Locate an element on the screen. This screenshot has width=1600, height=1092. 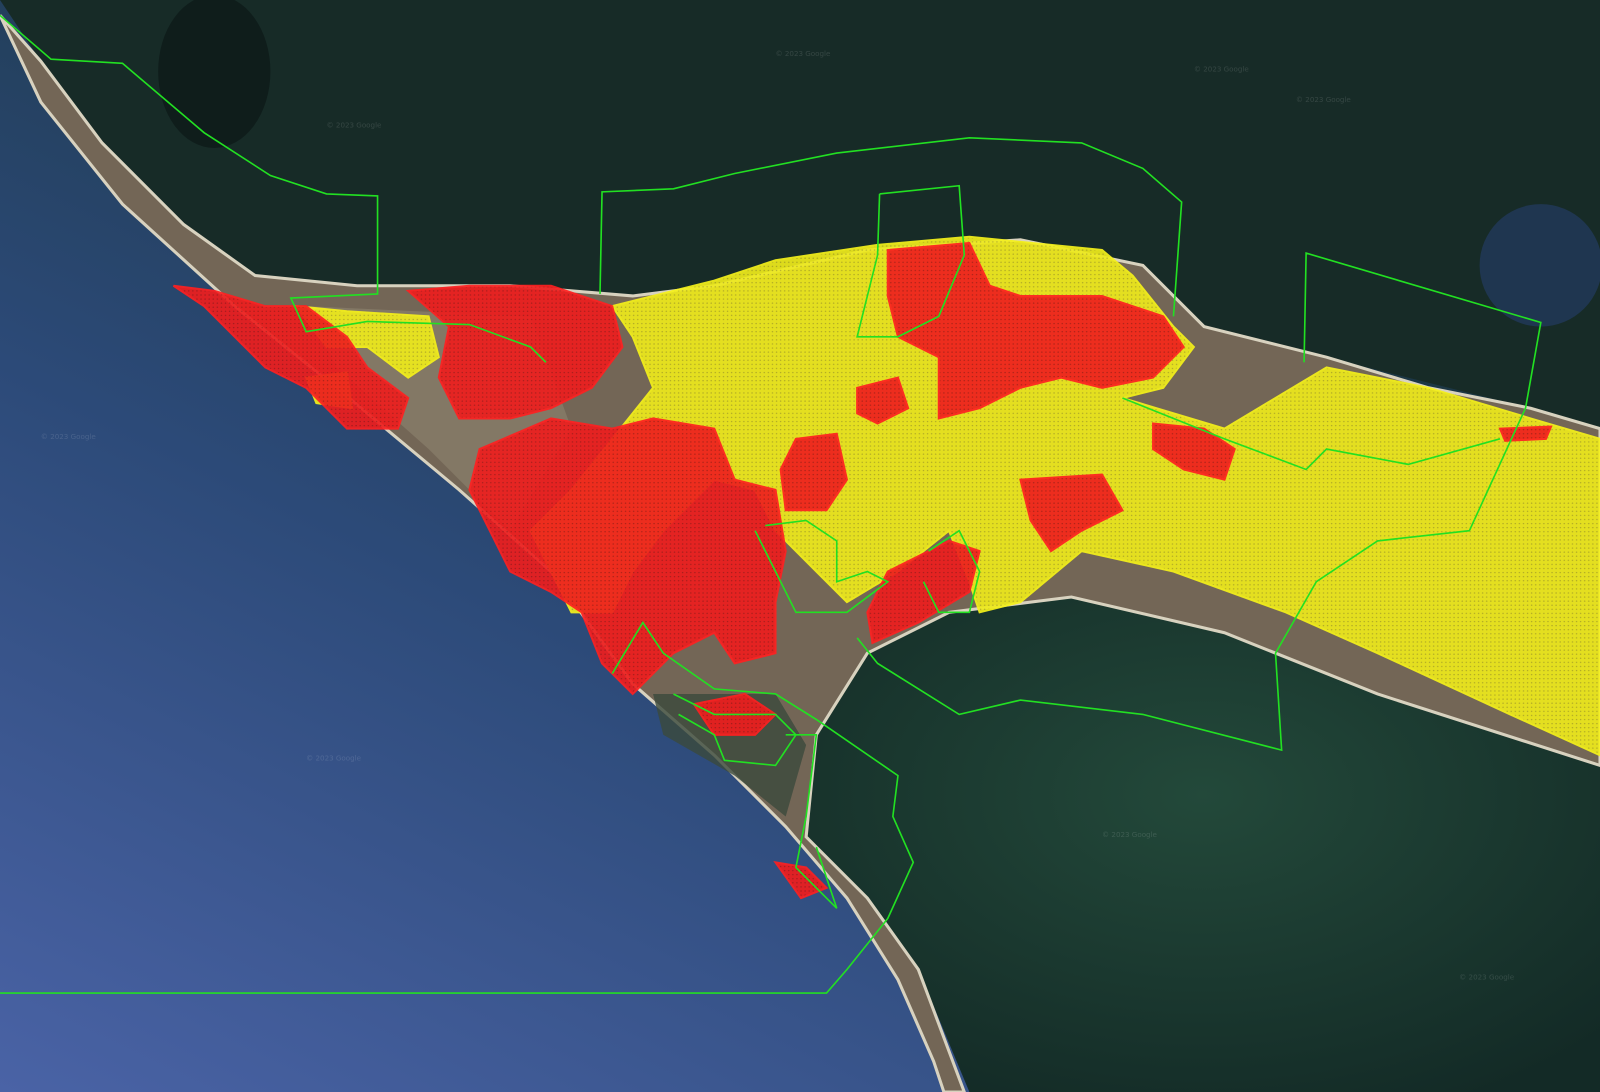
southern-marsh is located at coordinates (730, 755).